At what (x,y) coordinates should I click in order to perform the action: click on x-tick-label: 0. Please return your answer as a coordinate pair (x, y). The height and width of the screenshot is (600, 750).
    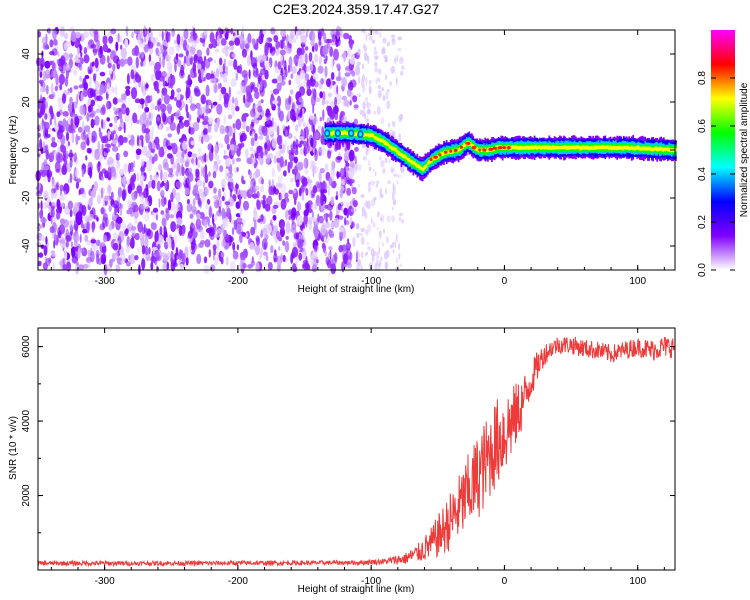
    Looking at the image, I should click on (505, 581).